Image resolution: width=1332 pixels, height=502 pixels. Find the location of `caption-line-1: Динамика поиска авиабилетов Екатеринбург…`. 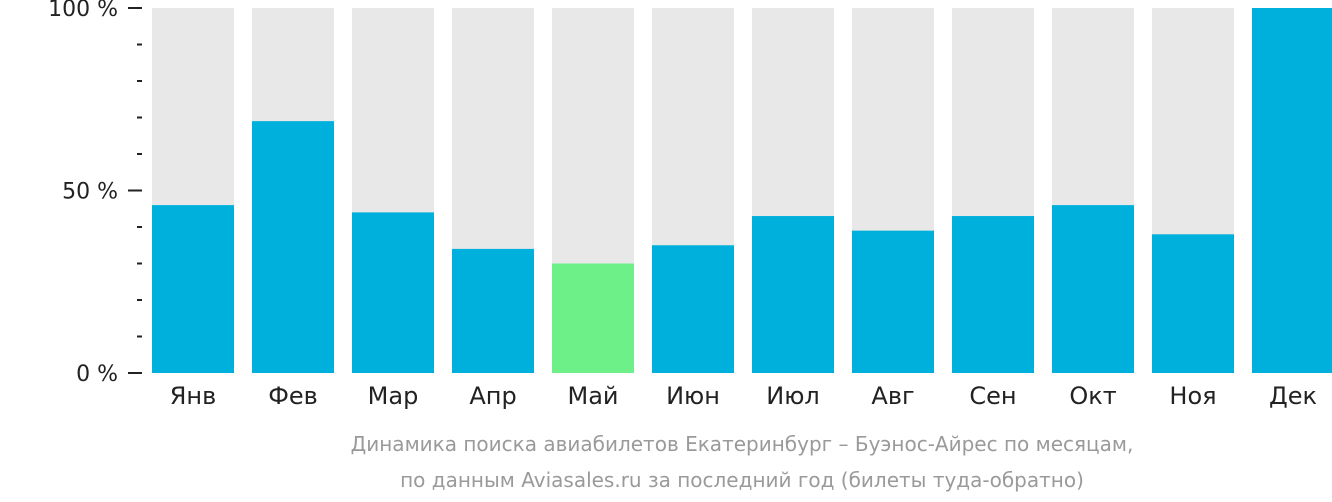

caption-line-1: Динамика поиска авиабилетов Екатеринбург… is located at coordinates (742, 444).